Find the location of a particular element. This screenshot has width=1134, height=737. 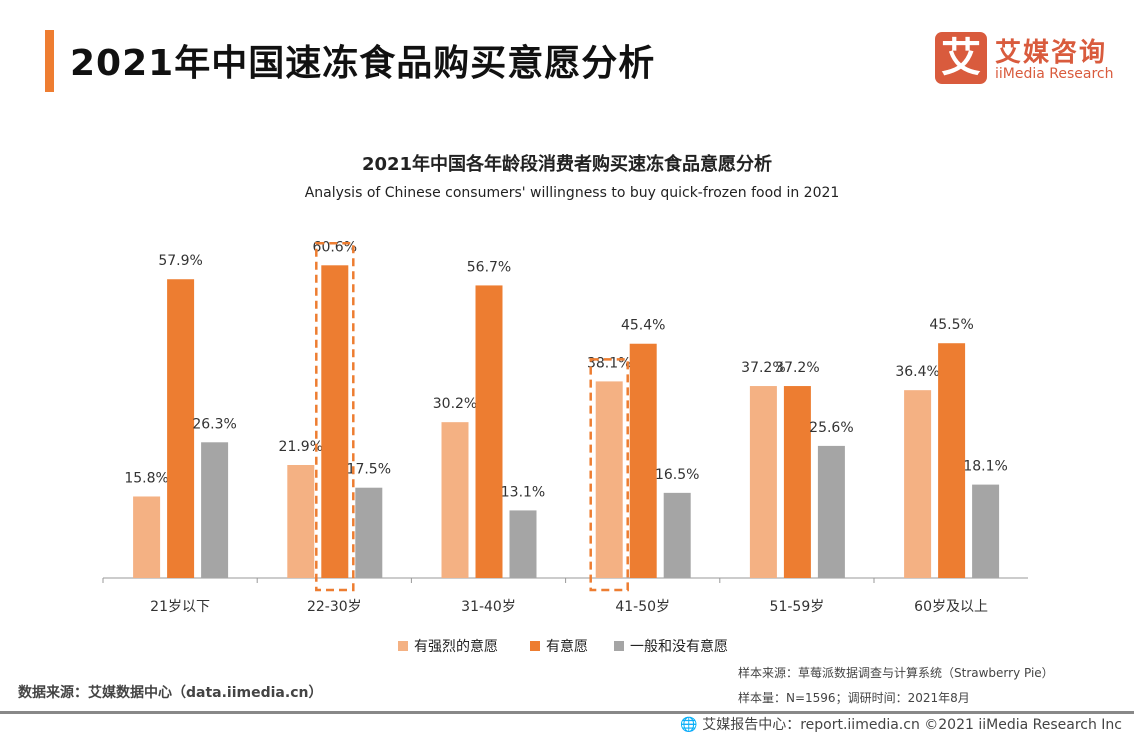

x-tick-label: 51-59岁 is located at coordinates (797, 607).